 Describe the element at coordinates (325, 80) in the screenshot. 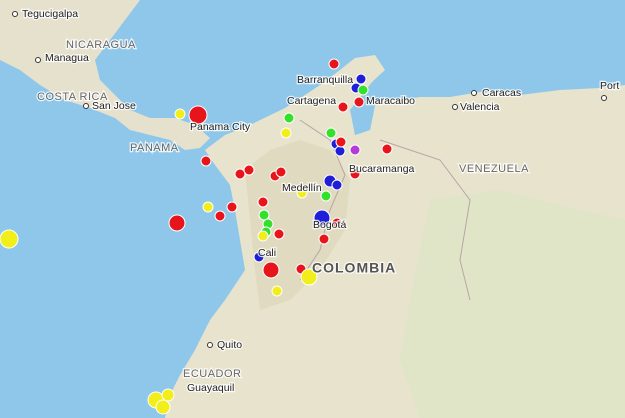

I see `place-label: Barranquilla` at that location.